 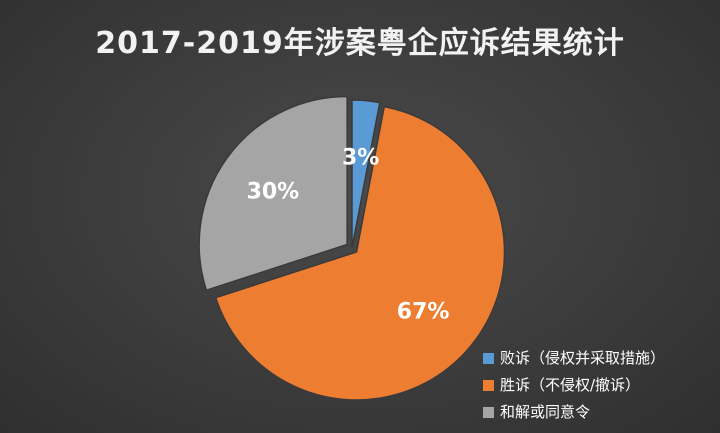 What do you see at coordinates (360, 158) in the screenshot?
I see `pie-label-loss: 3%` at bounding box center [360, 158].